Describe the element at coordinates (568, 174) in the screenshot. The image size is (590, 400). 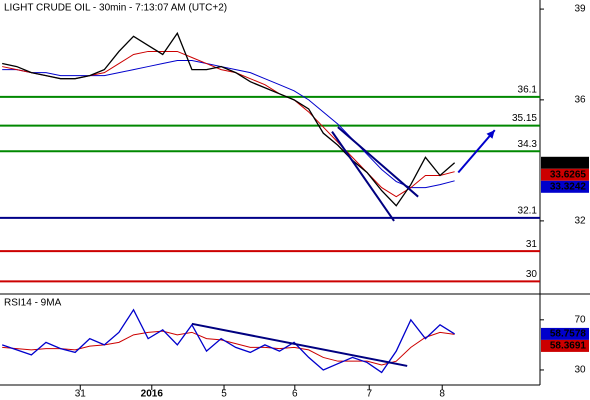
I see `price-tag-label: 33.6265` at that location.